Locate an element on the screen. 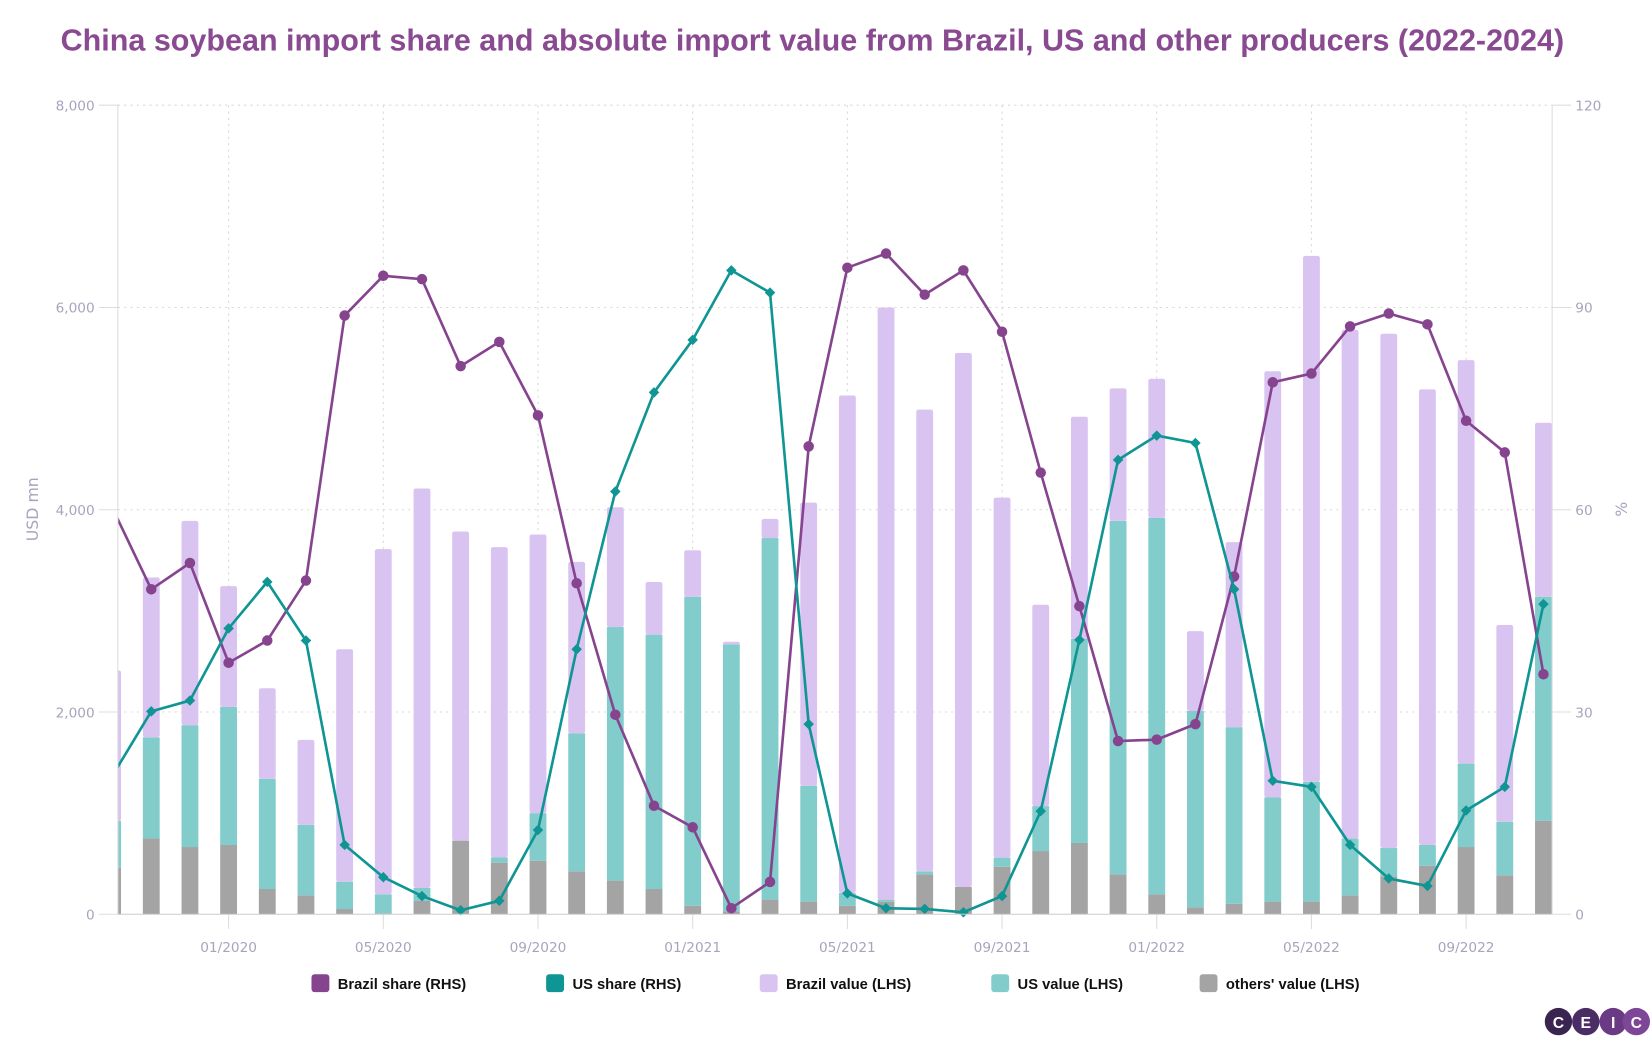 This screenshot has width=1650, height=1050. y-axis-left-label: USD mn is located at coordinates (32, 509).